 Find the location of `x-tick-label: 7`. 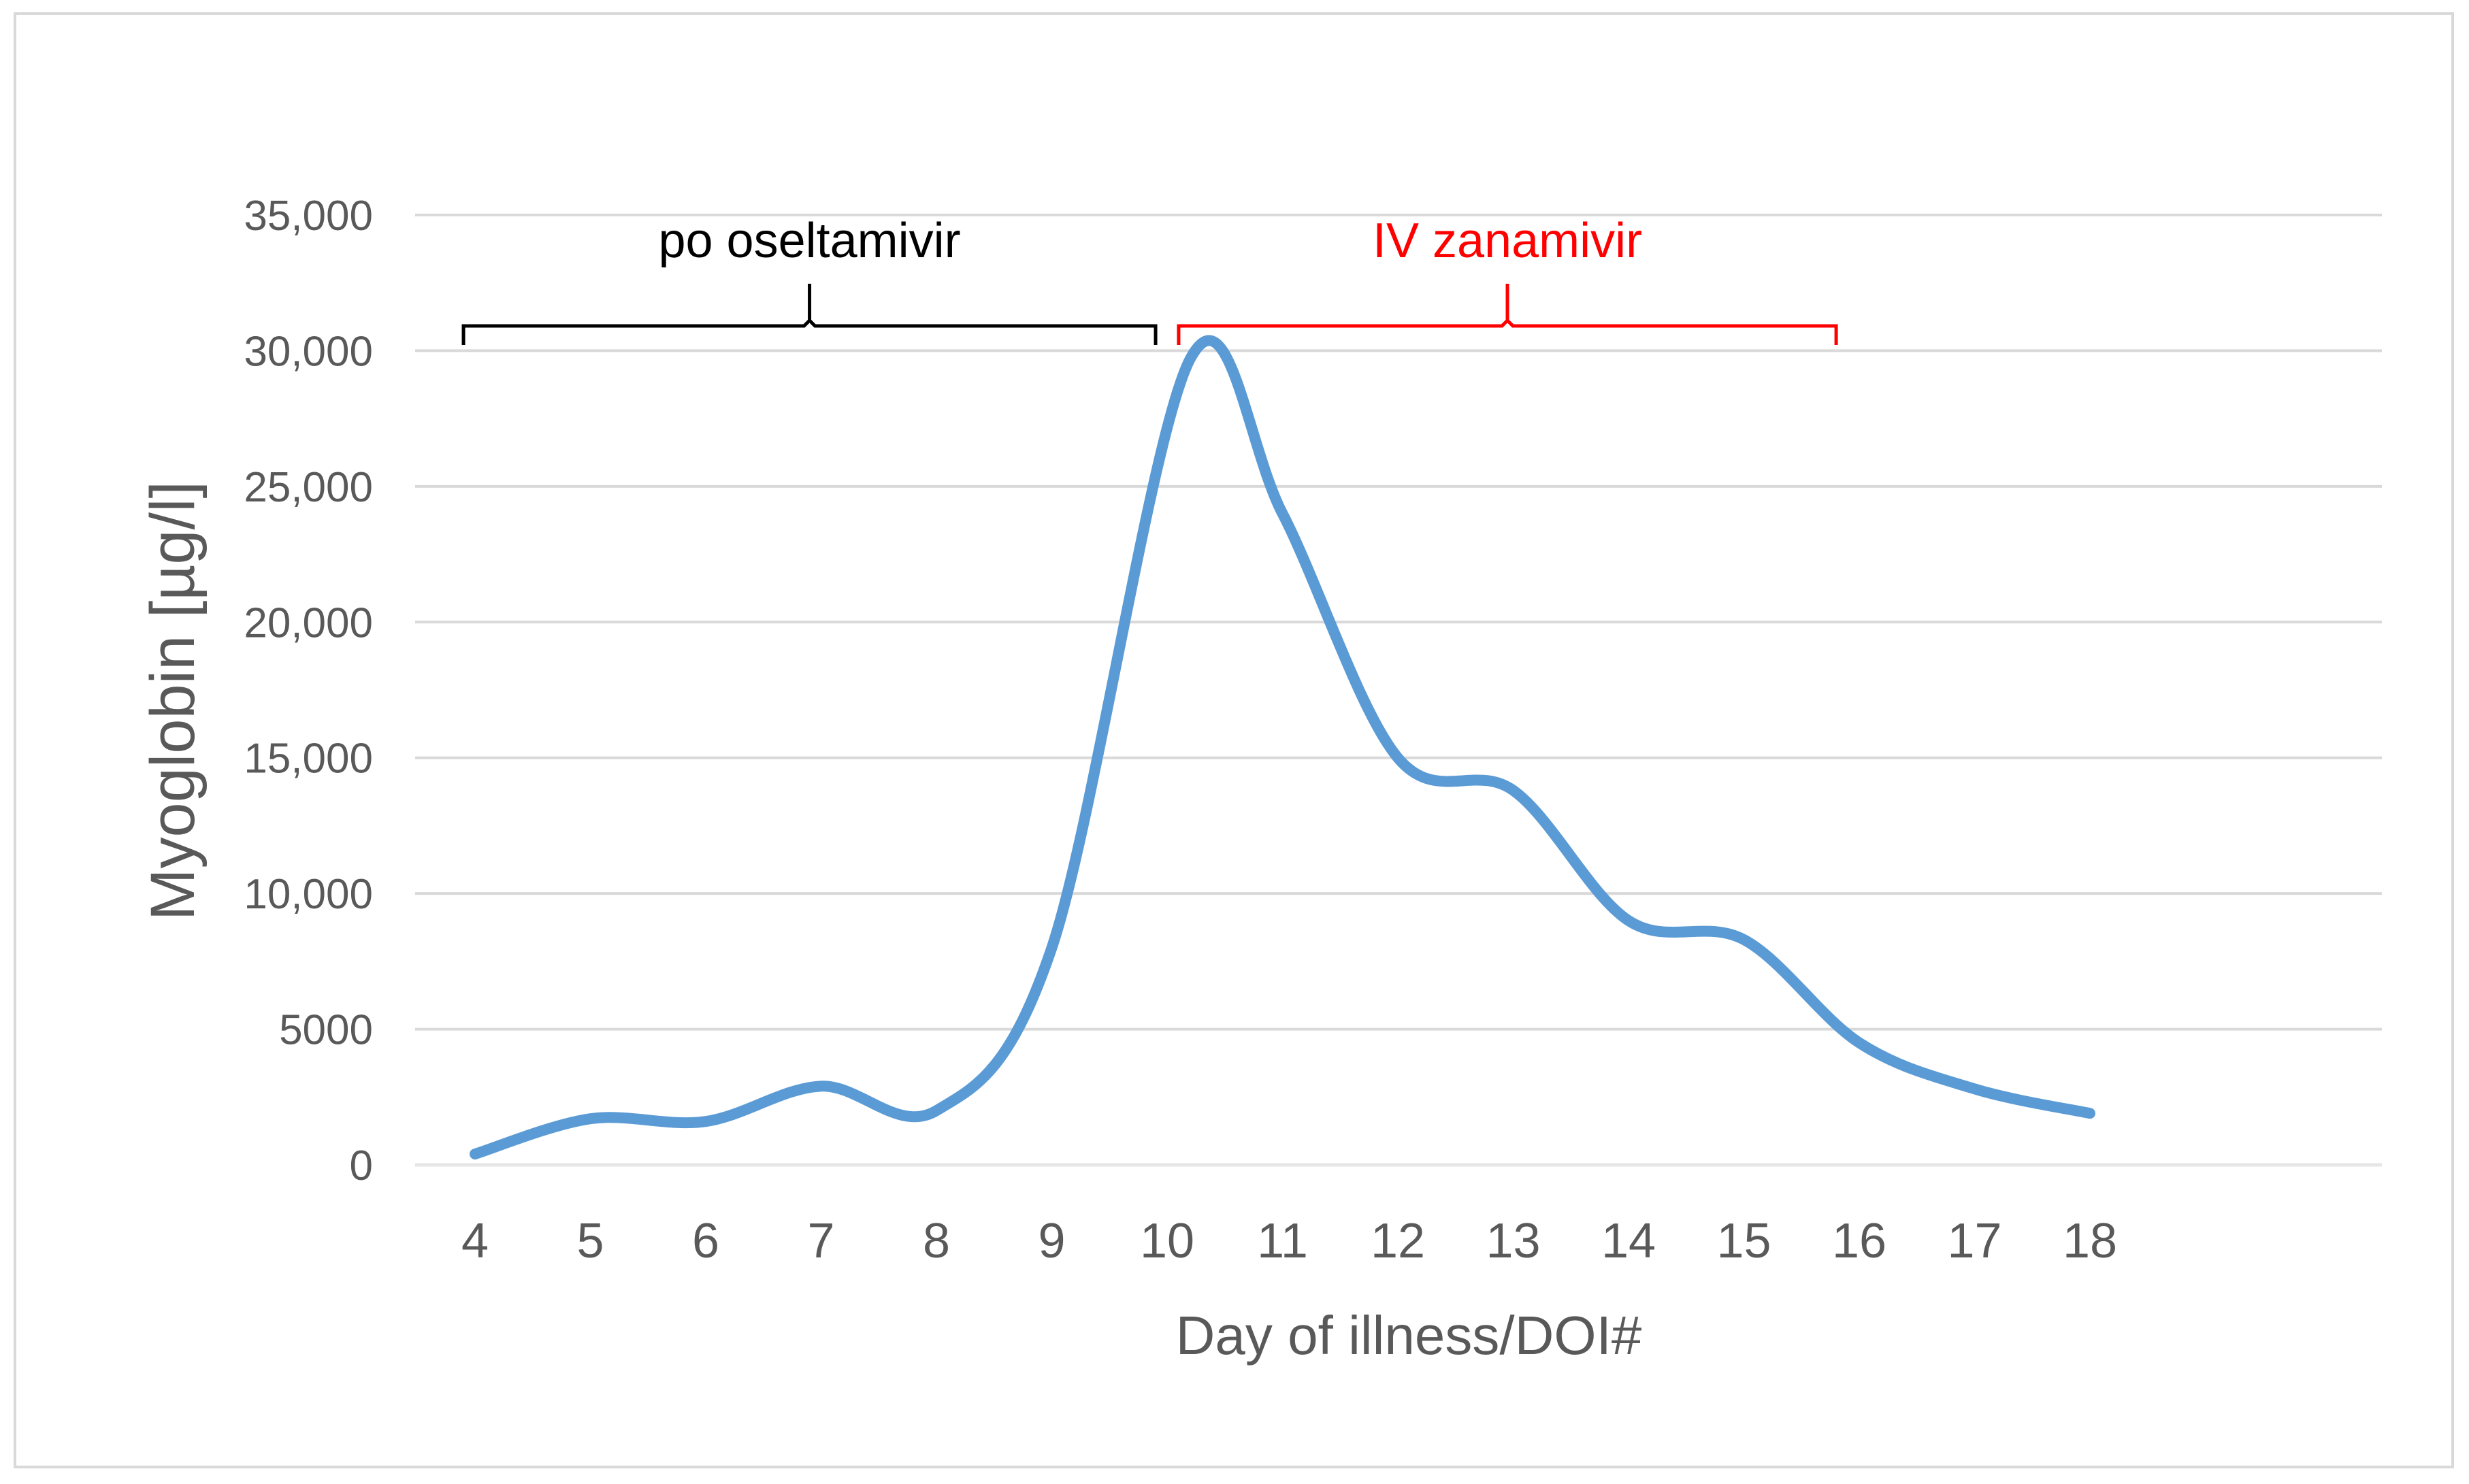

x-tick-label: 7 is located at coordinates (820, 1241).